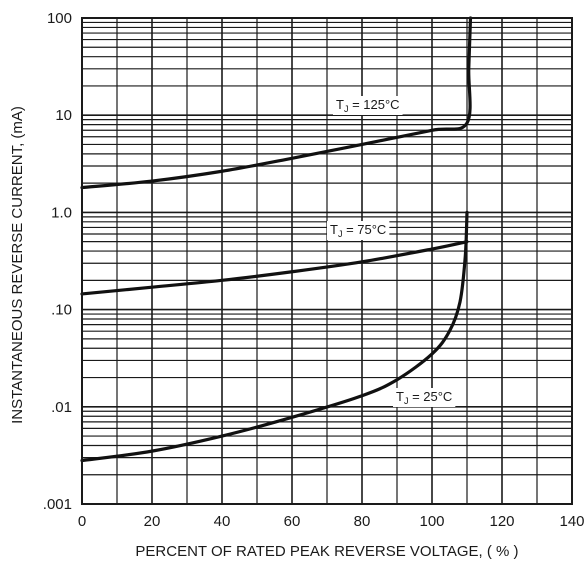 The width and height of the screenshot is (588, 569). Describe the element at coordinates (431, 521) in the screenshot. I see `x-tick-label: 100` at that location.